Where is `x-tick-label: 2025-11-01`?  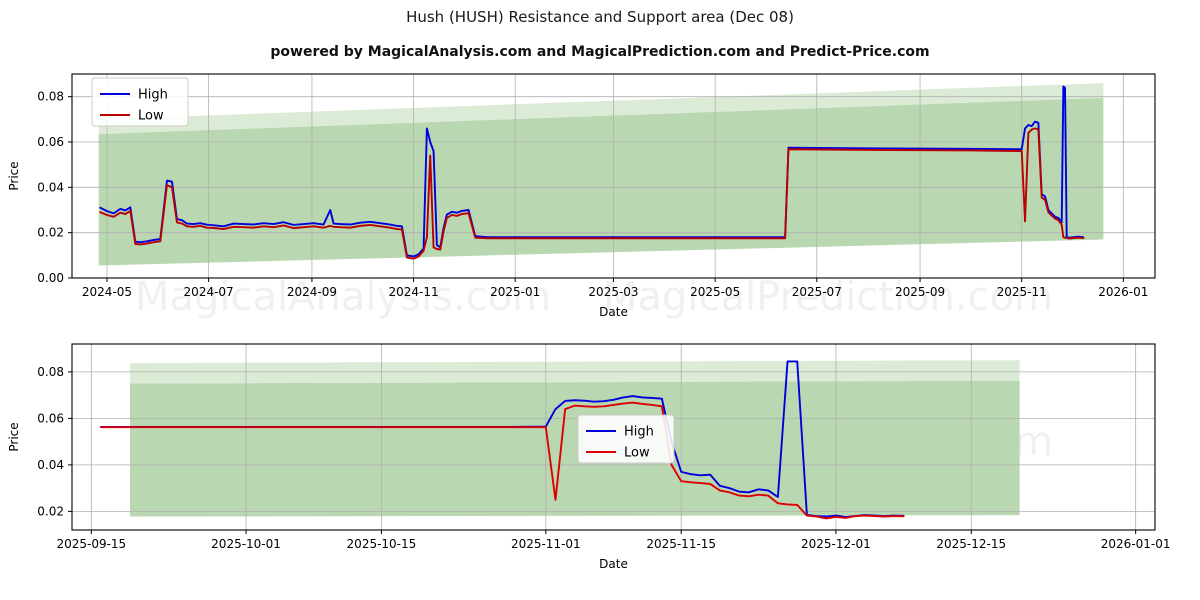 x-tick-label: 2025-11-01 is located at coordinates (546, 544).